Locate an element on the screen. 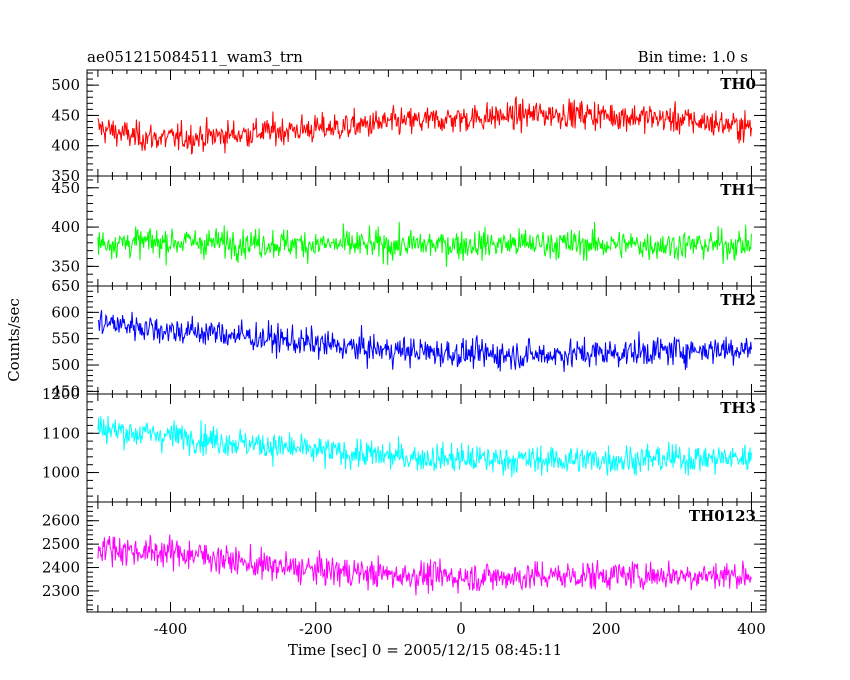 This screenshot has width=850, height=680. panel-th1: 350 400 450 TH1 is located at coordinates (409, 231).